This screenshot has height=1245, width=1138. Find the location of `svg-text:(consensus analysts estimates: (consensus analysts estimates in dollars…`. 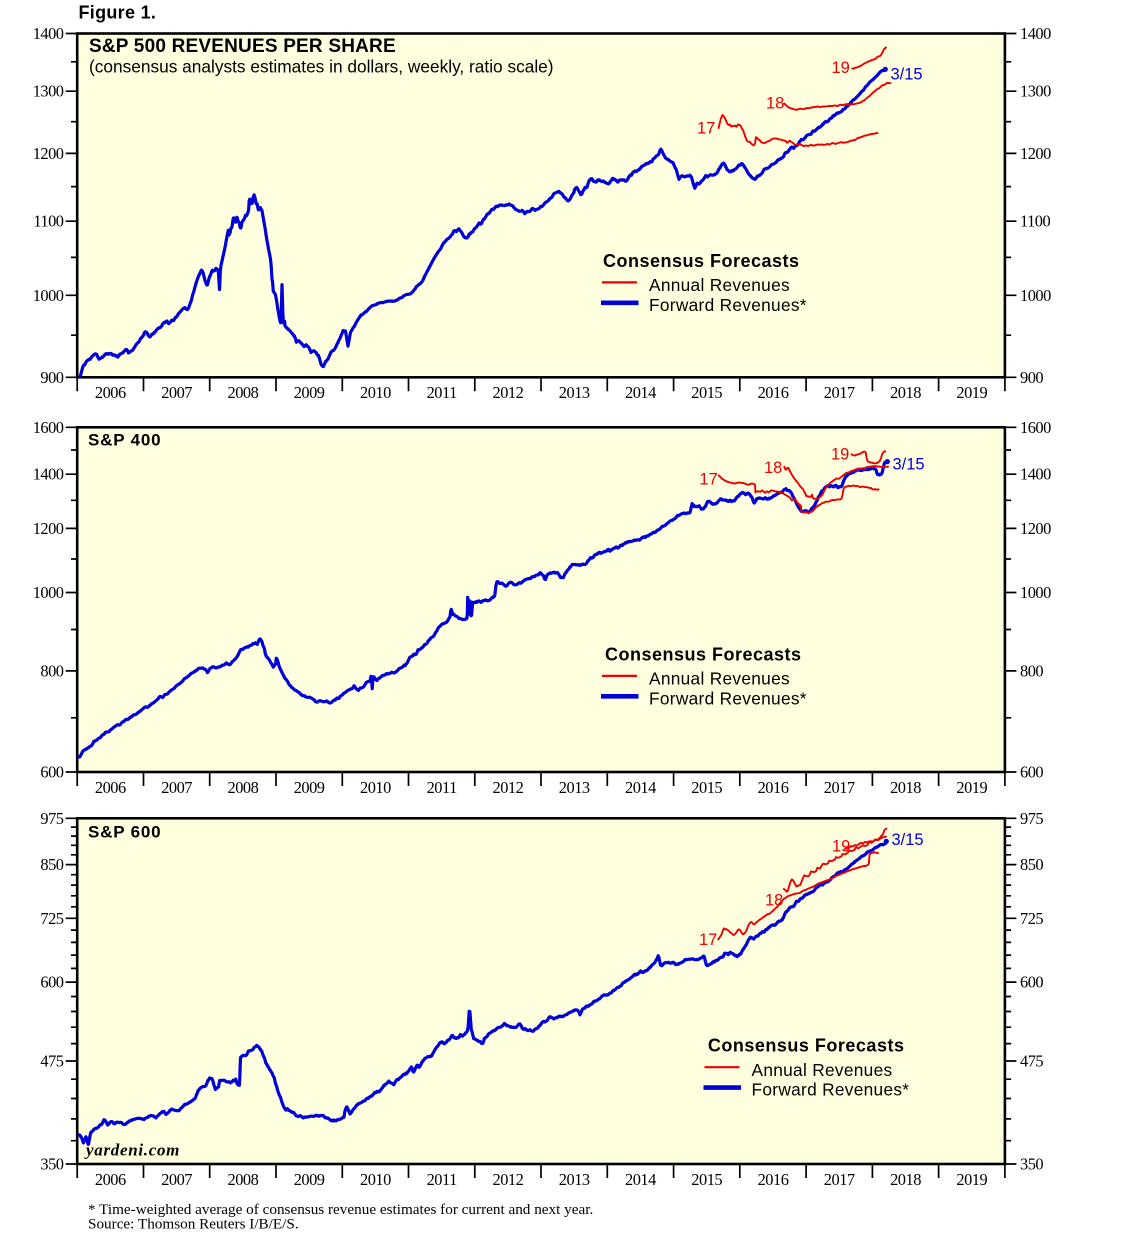

svg-text:(consensus analysts estimates: (consensus analysts estimates in dollars… is located at coordinates (321, 67).